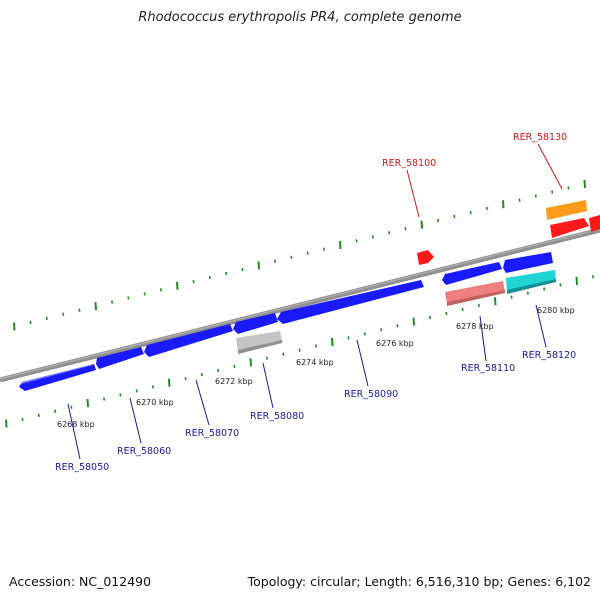 The image size is (600, 600). I want to click on gene-label-rer-58080: RER_58080, so click(277, 416).